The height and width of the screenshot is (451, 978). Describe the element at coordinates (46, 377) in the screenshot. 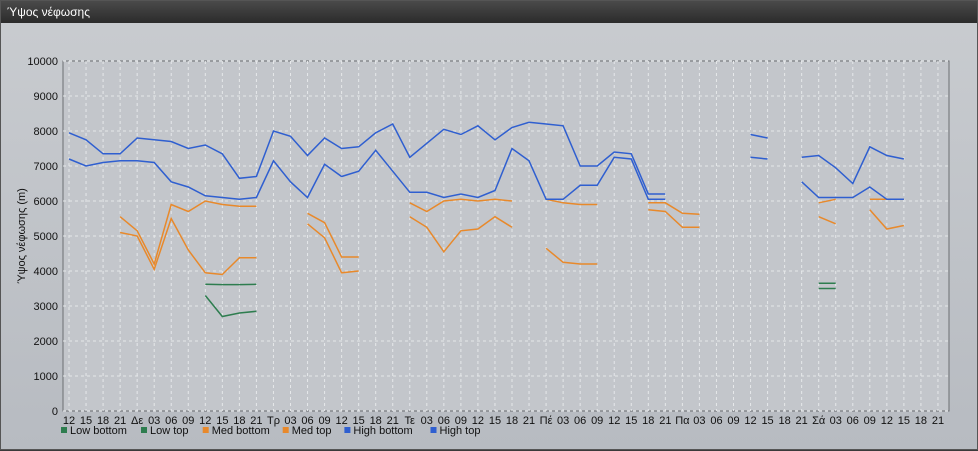

I see `y-tick-label: 1000` at that location.